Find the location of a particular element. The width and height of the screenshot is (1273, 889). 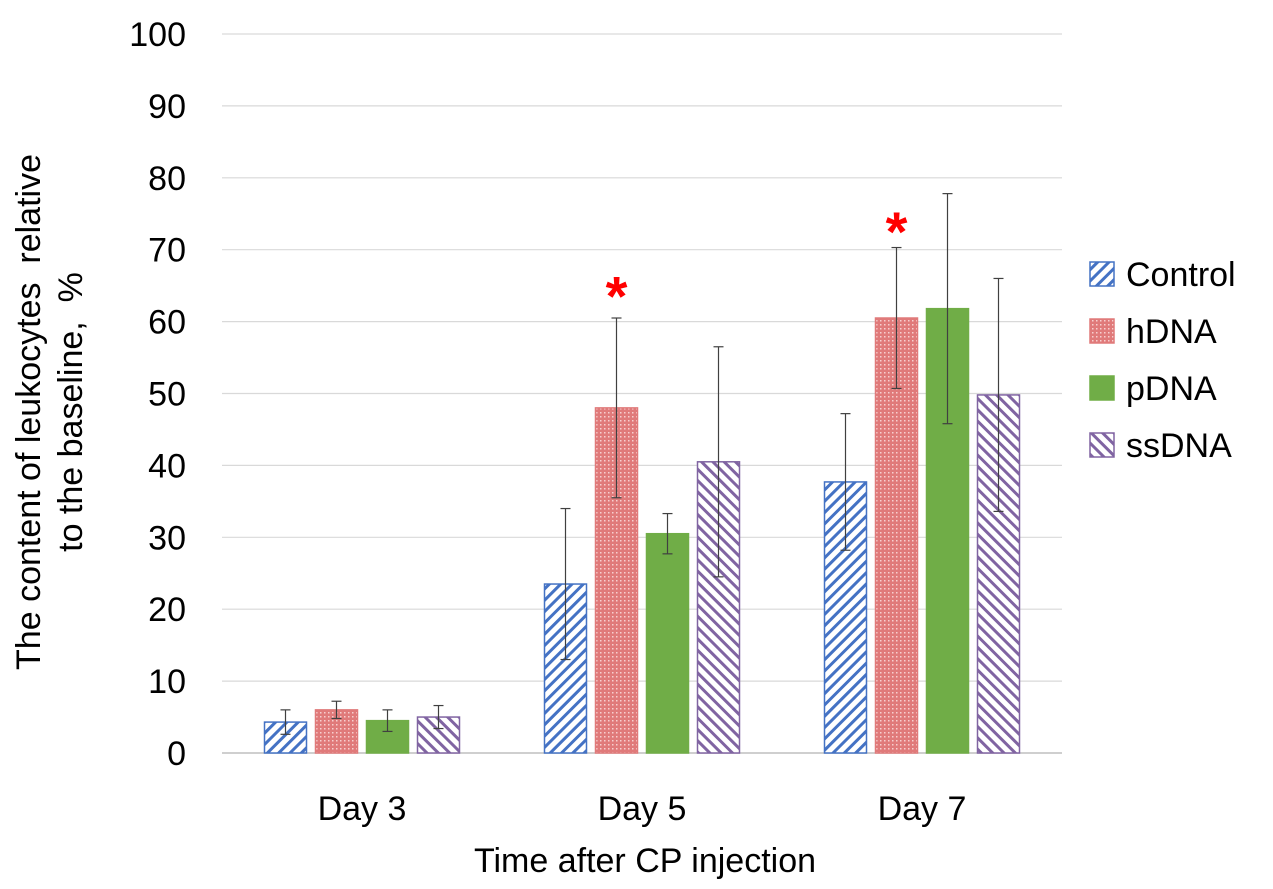

y-axis-ticks: 0 10 20 30 40 50 60 70 80 90 100 is located at coordinates (157, 394).